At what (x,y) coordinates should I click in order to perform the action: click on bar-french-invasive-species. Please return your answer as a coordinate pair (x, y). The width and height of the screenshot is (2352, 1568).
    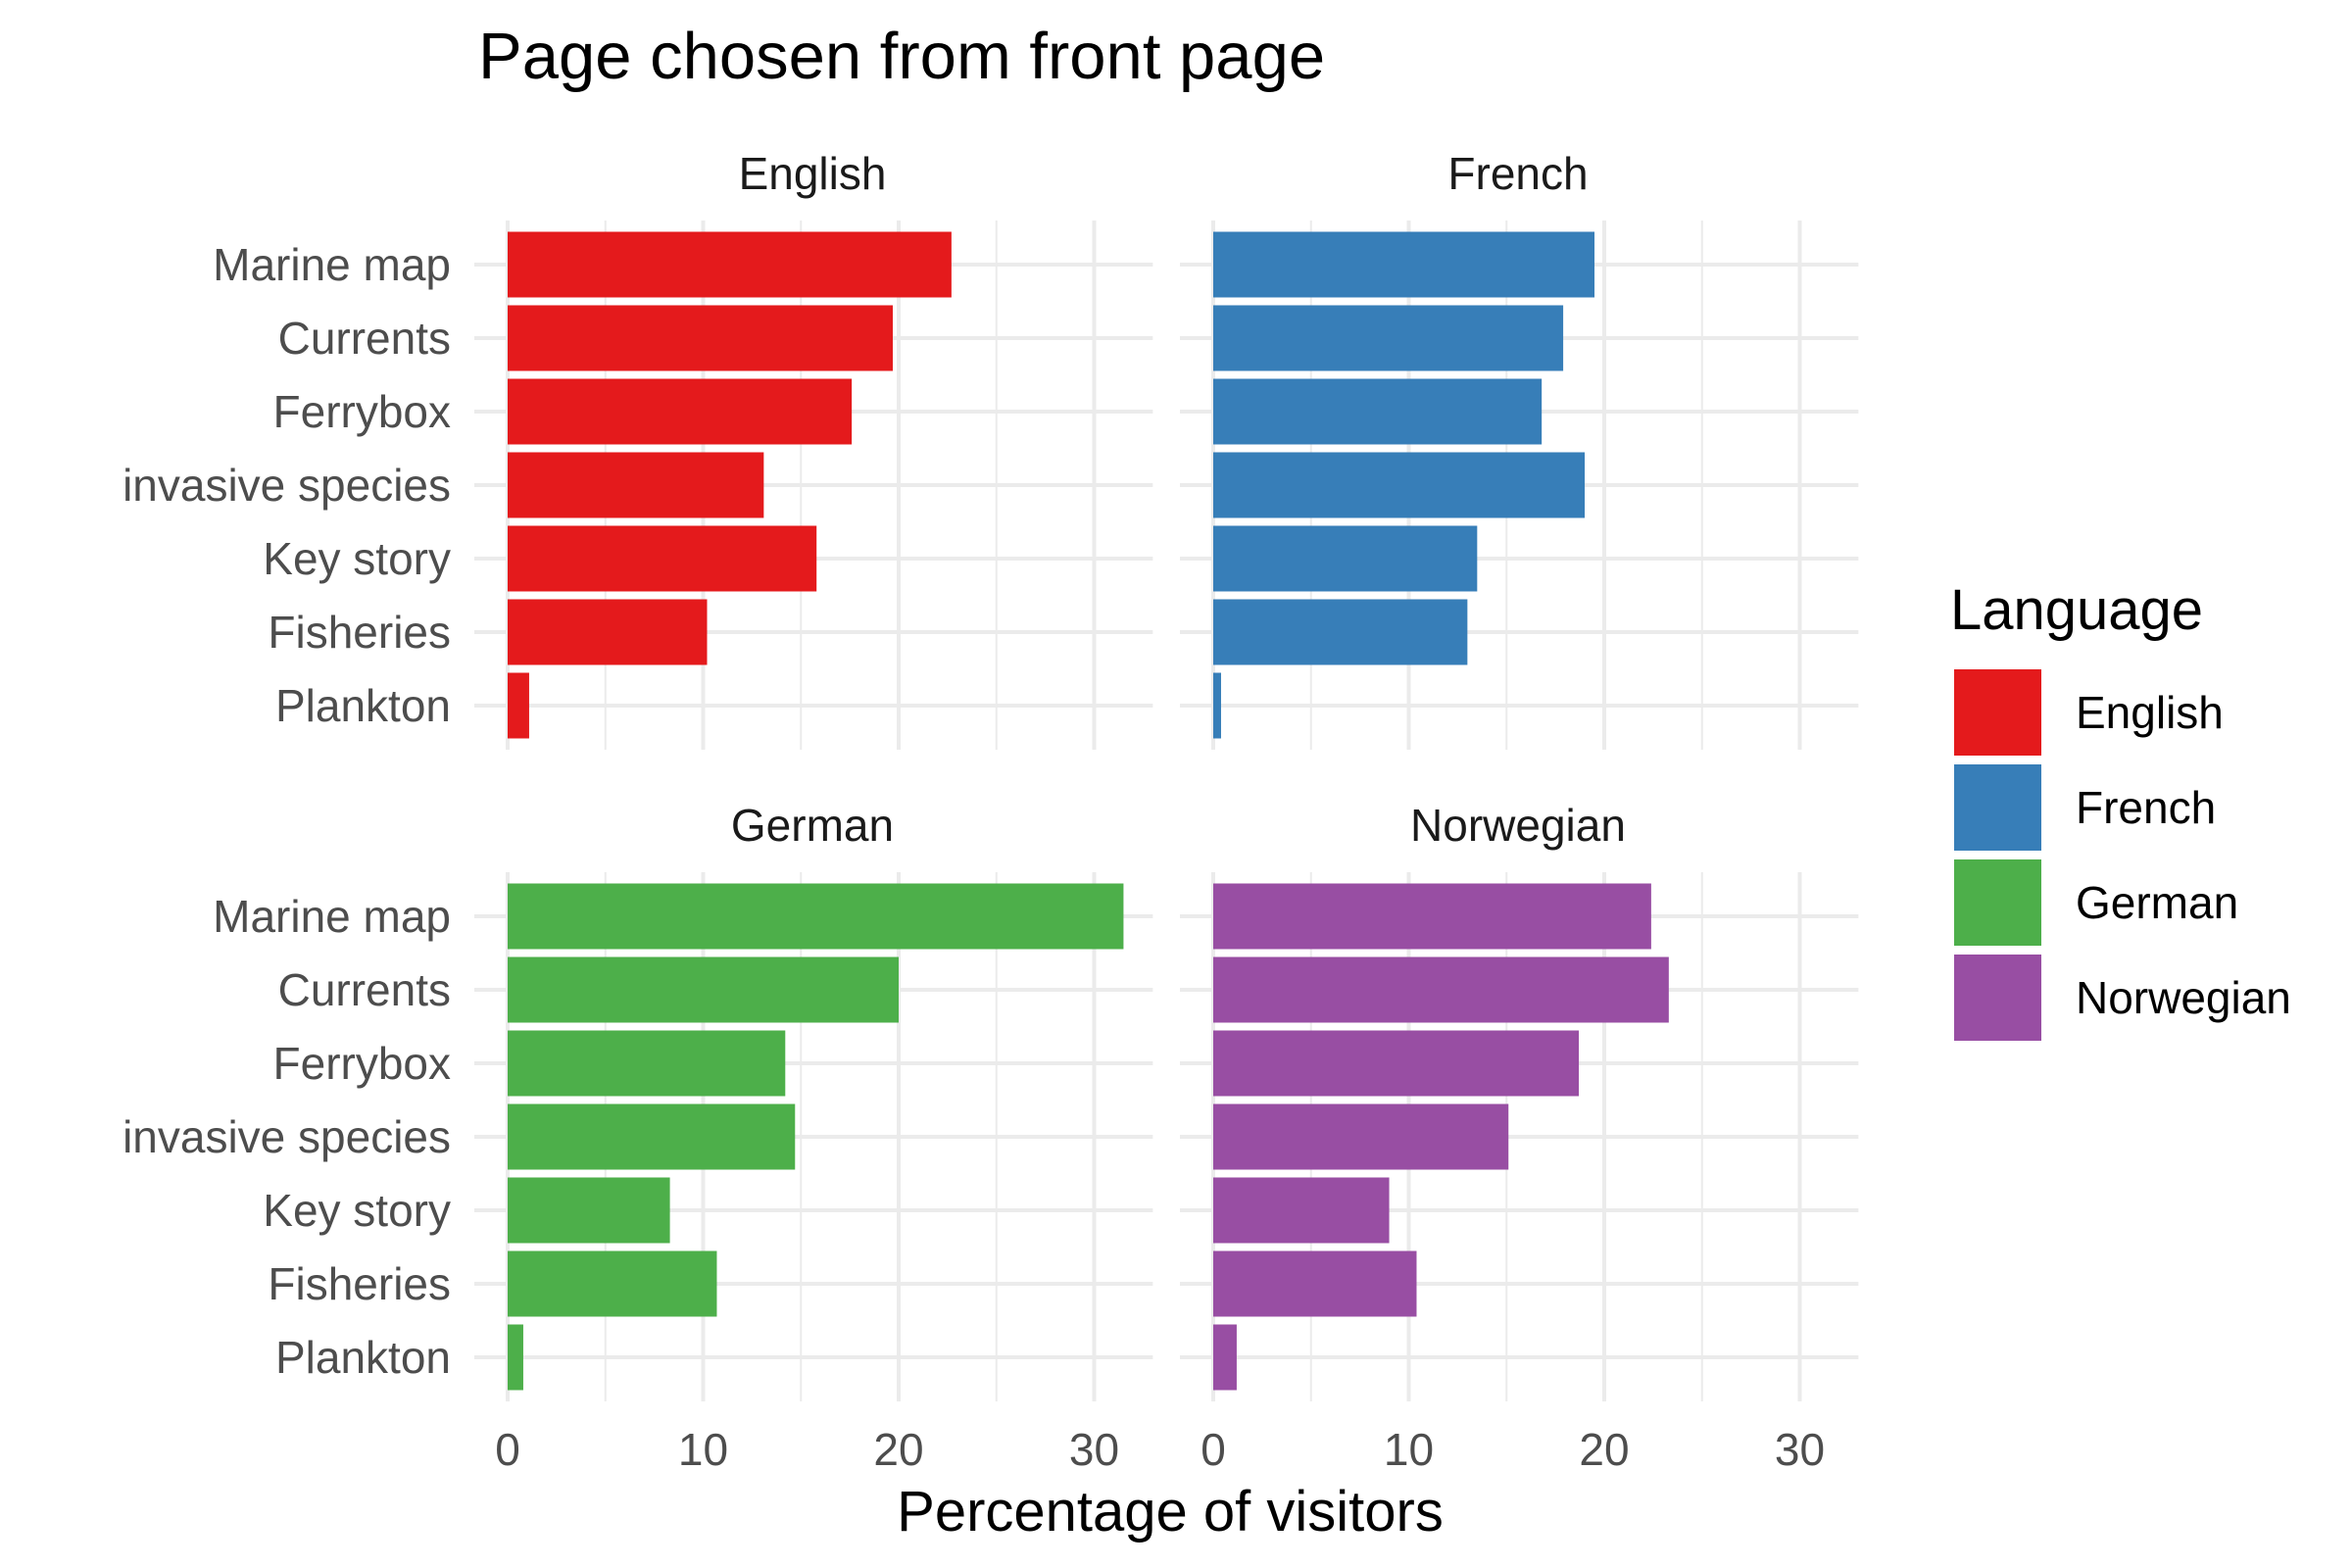
    Looking at the image, I should click on (1399, 485).